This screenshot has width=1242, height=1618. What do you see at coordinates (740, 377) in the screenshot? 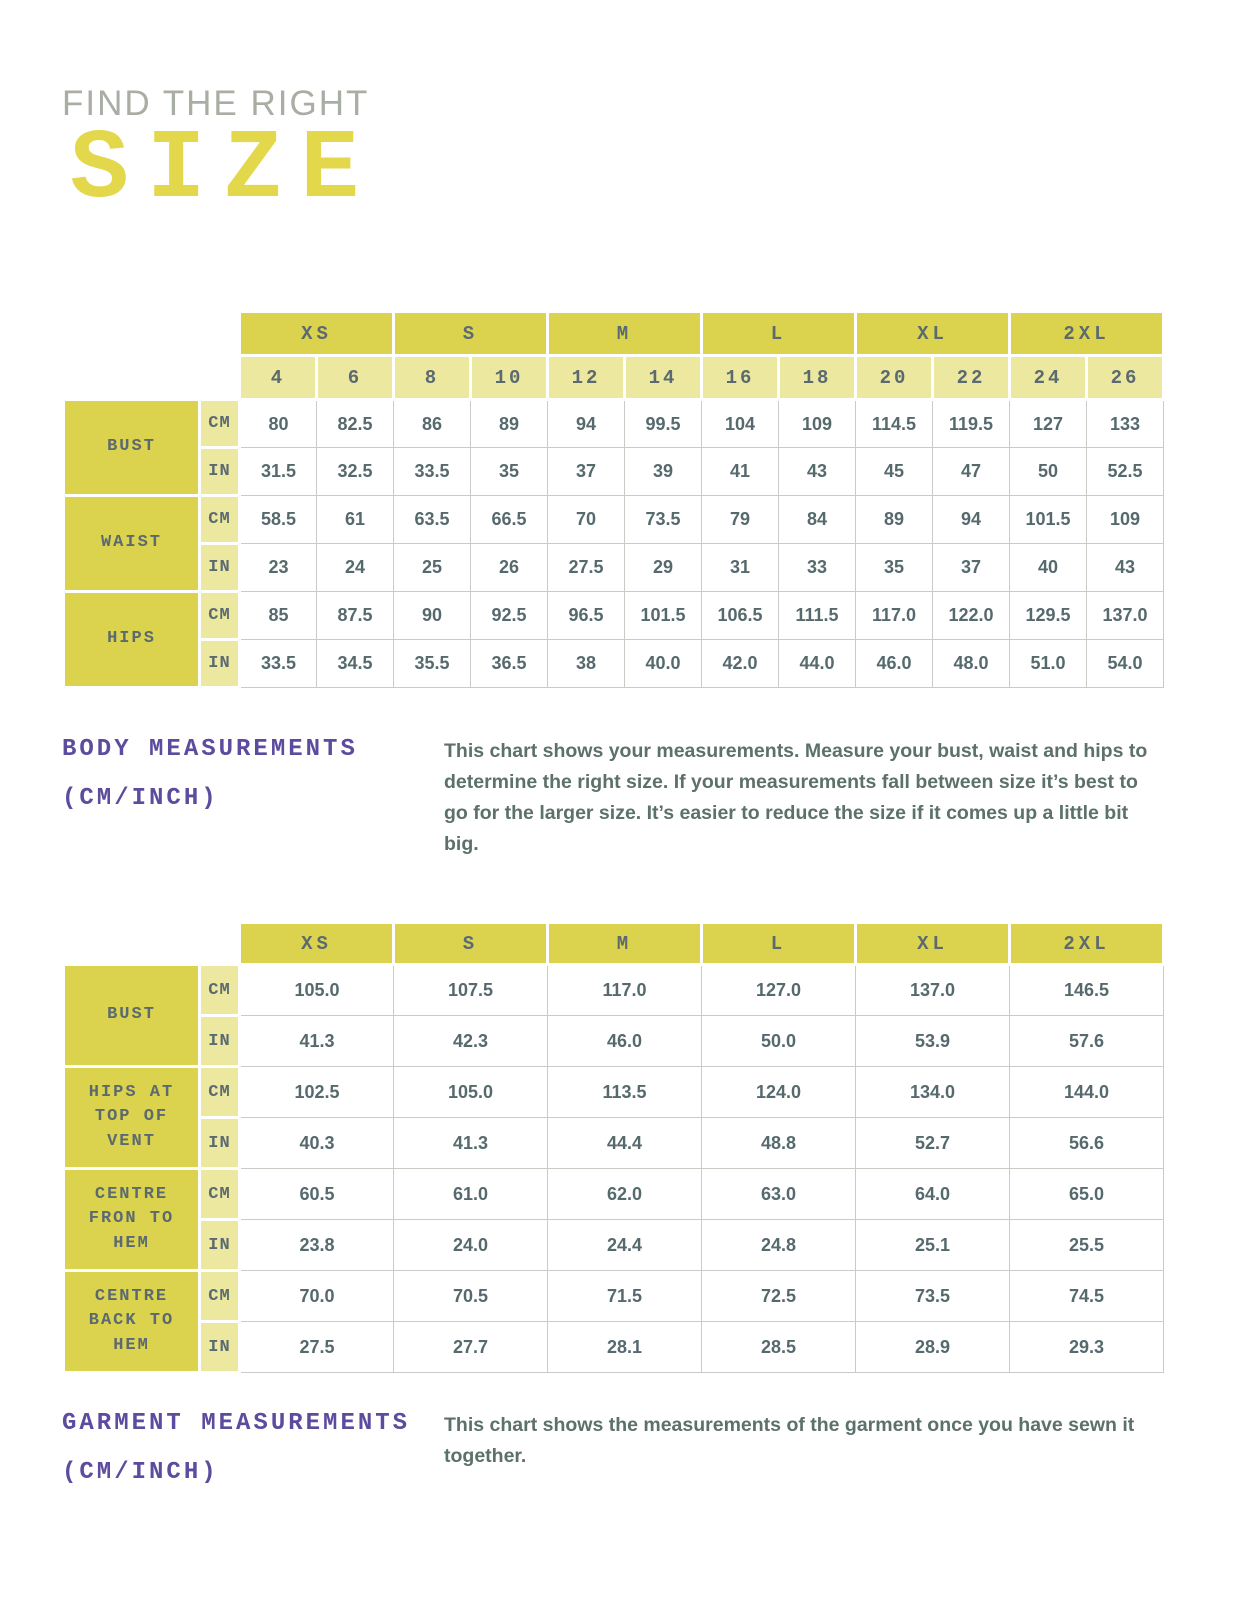
I see `numeric-size-header: 16` at bounding box center [740, 377].